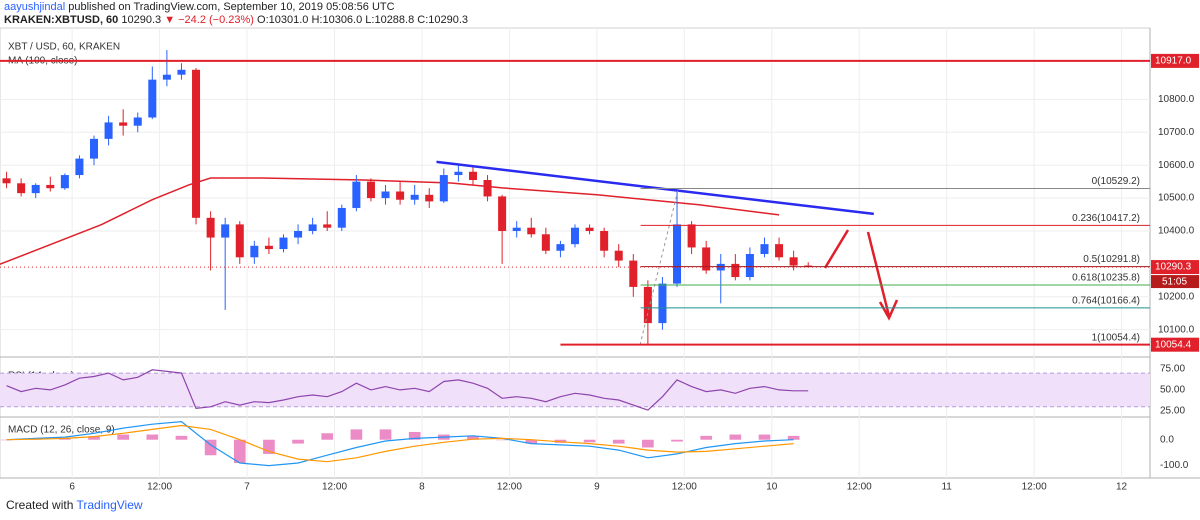 The width and height of the screenshot is (1200, 520). Describe the element at coordinates (61, 430) in the screenshot. I see `macd-label: MACD (12, 26, close, 9)` at that location.